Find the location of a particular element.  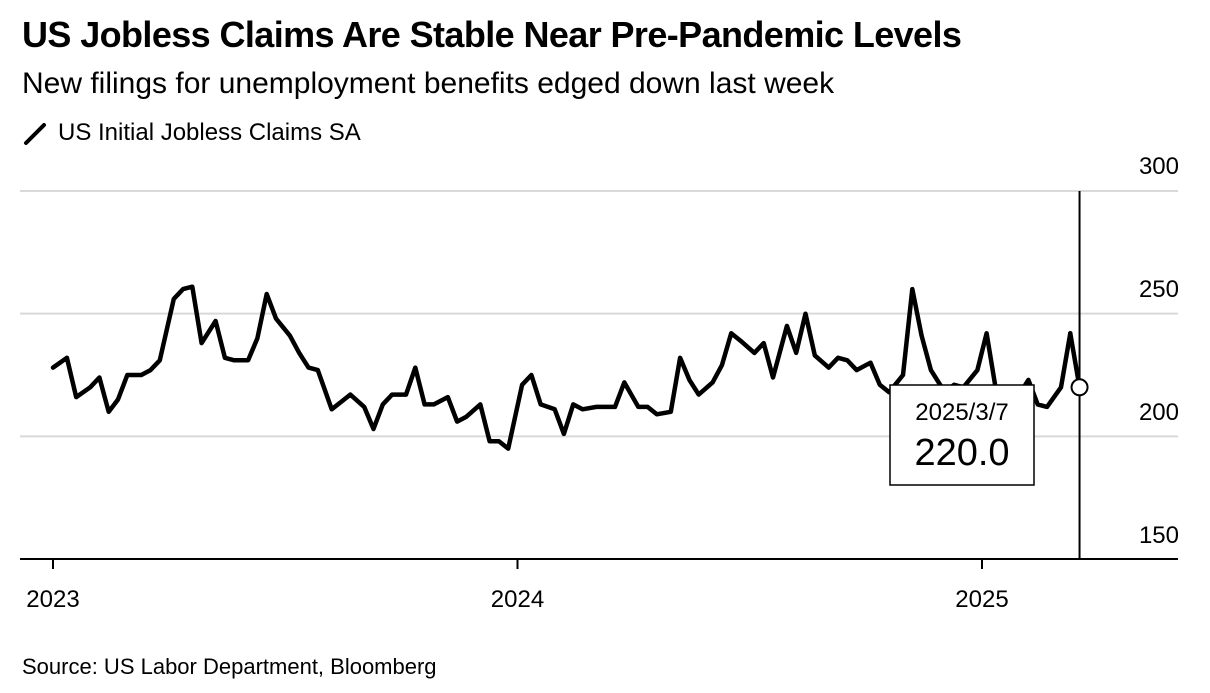

x-tick-label-2024: 2024 is located at coordinates (517, 599).